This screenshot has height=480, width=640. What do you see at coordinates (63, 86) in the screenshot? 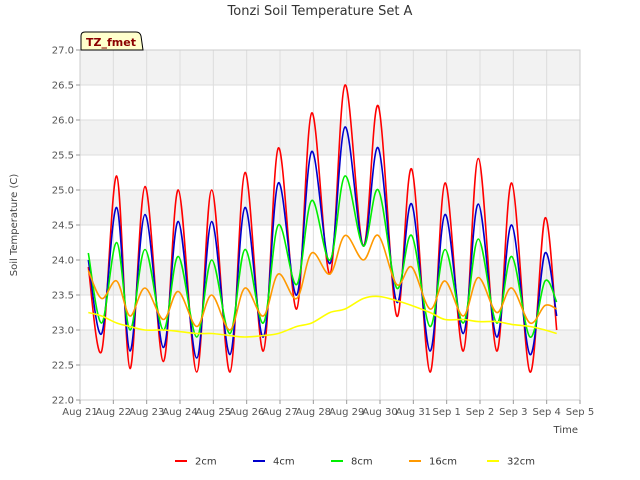
I see `y-tick-label: 26.5` at bounding box center [63, 86].